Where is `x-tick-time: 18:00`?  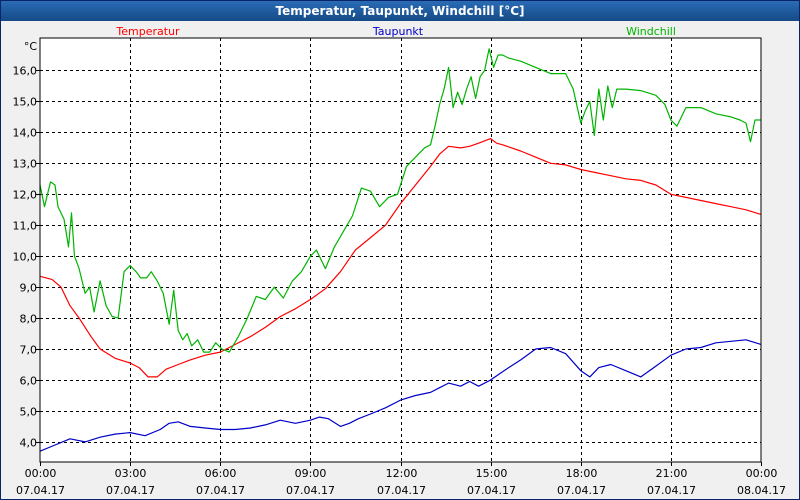
x-tick-time: 18:00 is located at coordinates (582, 473).